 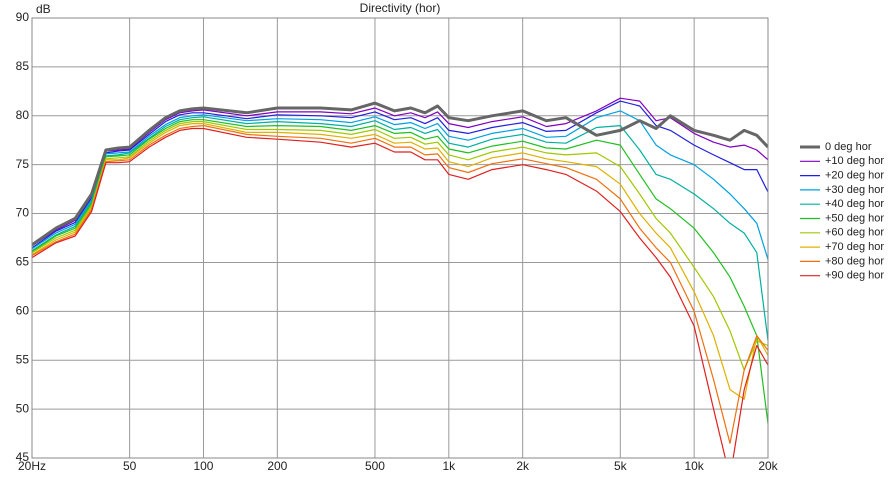 I want to click on x-tick-label: 20k, so click(x=768, y=466).